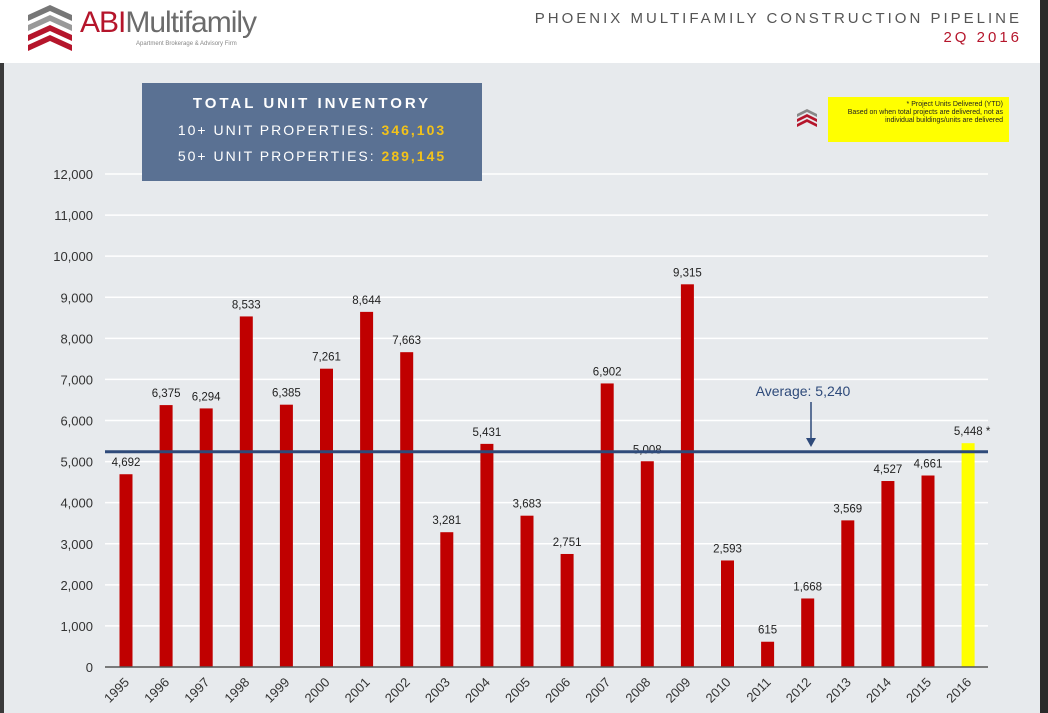 Image resolution: width=1048 pixels, height=713 pixels. What do you see at coordinates (76, 544) in the screenshot?
I see `y-tick-label: 3,000` at bounding box center [76, 544].